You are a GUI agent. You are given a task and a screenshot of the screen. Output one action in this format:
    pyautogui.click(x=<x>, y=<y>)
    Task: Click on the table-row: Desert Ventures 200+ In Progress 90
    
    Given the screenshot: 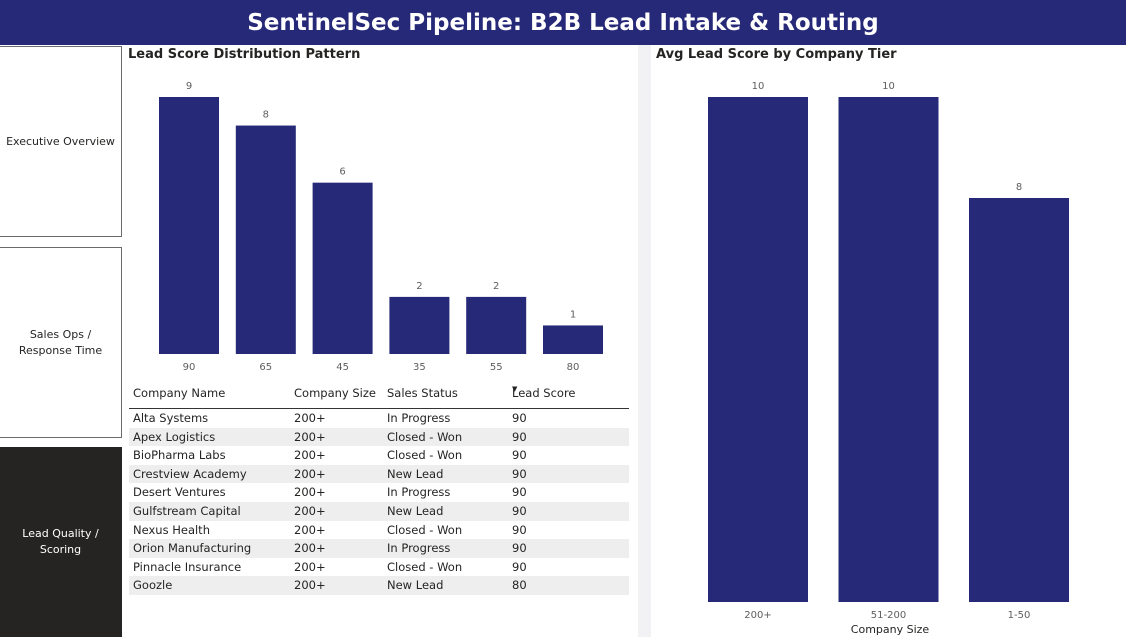 What is the action you would take?
    pyautogui.click(x=379, y=492)
    